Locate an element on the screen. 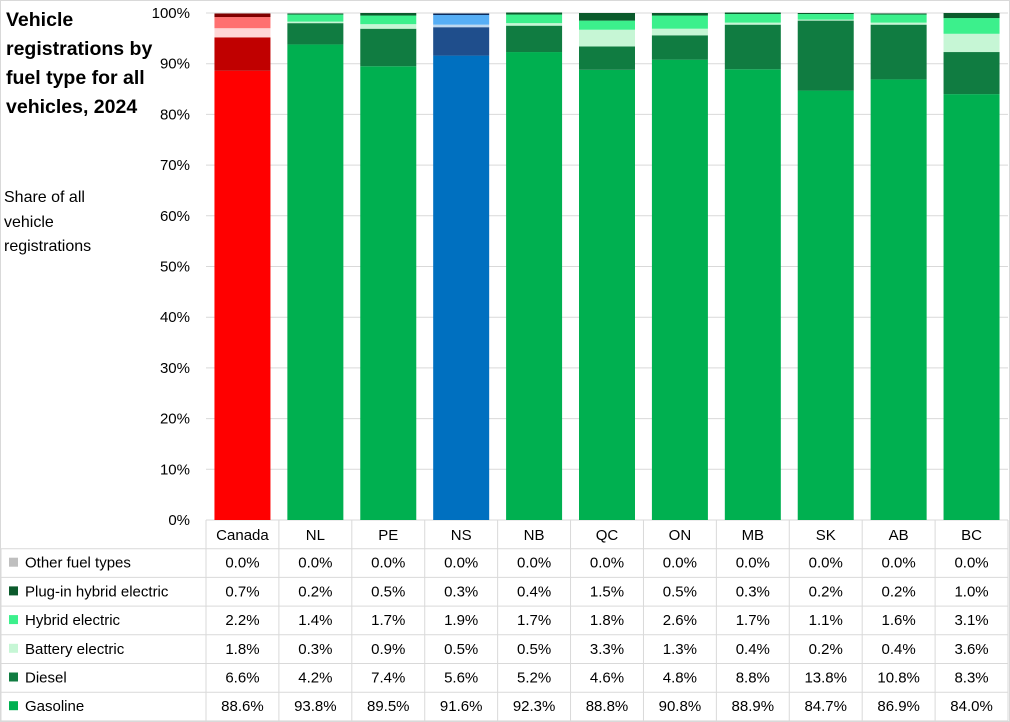 This screenshot has width=1010, height=722. bar-stack-sk is located at coordinates (825, 267).